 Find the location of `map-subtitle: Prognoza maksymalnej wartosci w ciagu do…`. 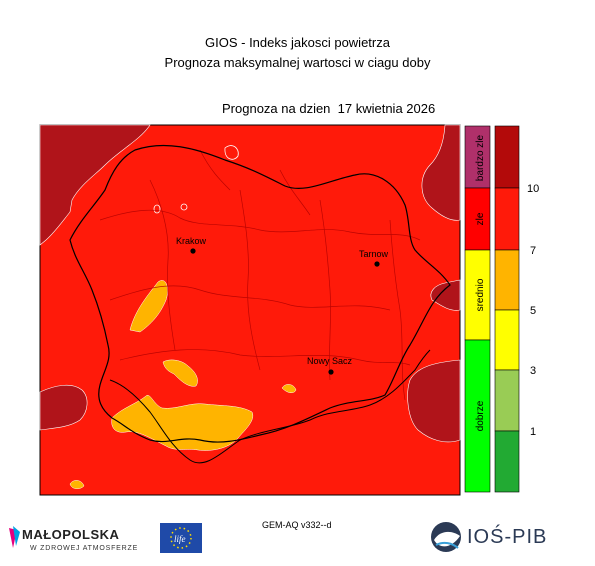

map-subtitle: Prognoza maksymalnej wartosci w ciagu do… is located at coordinates (297, 62).